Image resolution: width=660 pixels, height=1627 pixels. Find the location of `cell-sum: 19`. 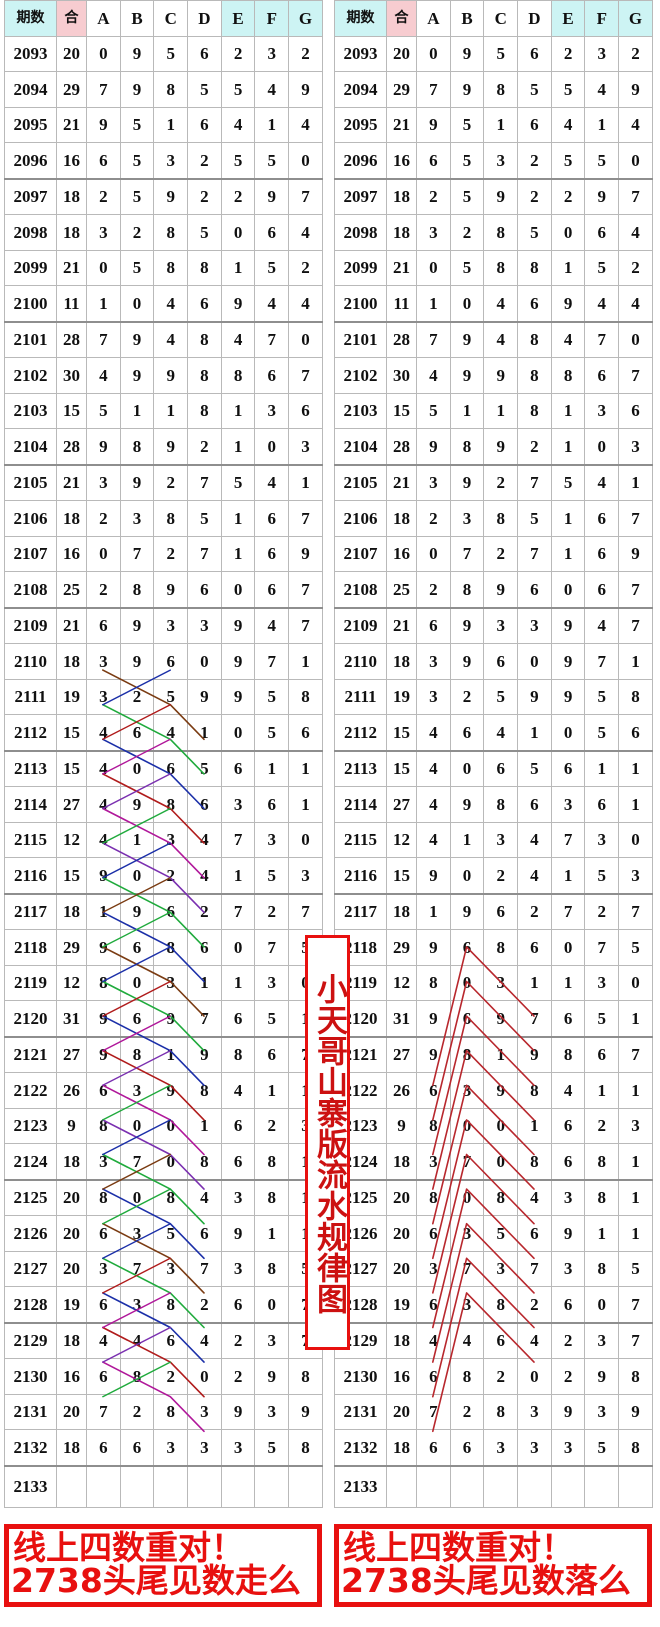

cell-sum: 19 is located at coordinates (71, 1305).